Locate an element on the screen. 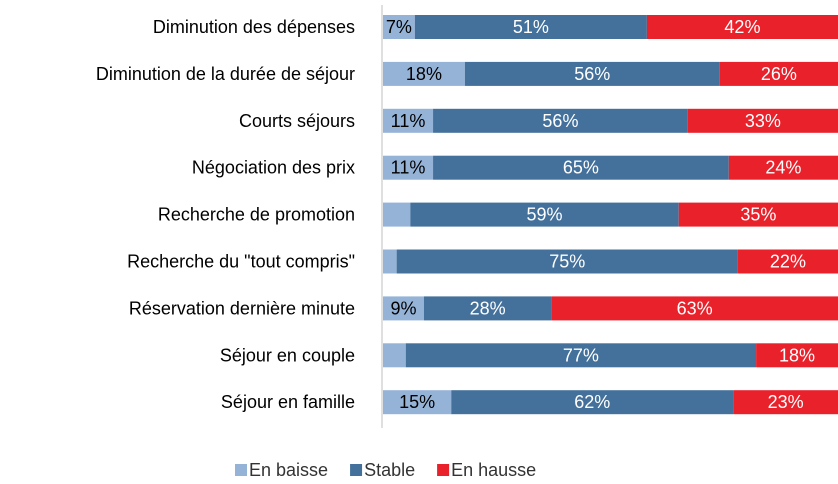 This screenshot has height=484, width=838. data-label: 51% is located at coordinates (531, 27).